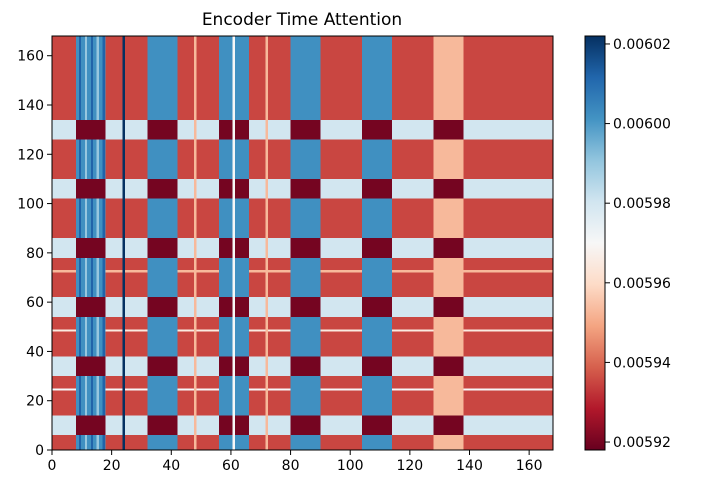 This screenshot has height=501, width=723. I want to click on x-tick-label: 160, so click(529, 466).